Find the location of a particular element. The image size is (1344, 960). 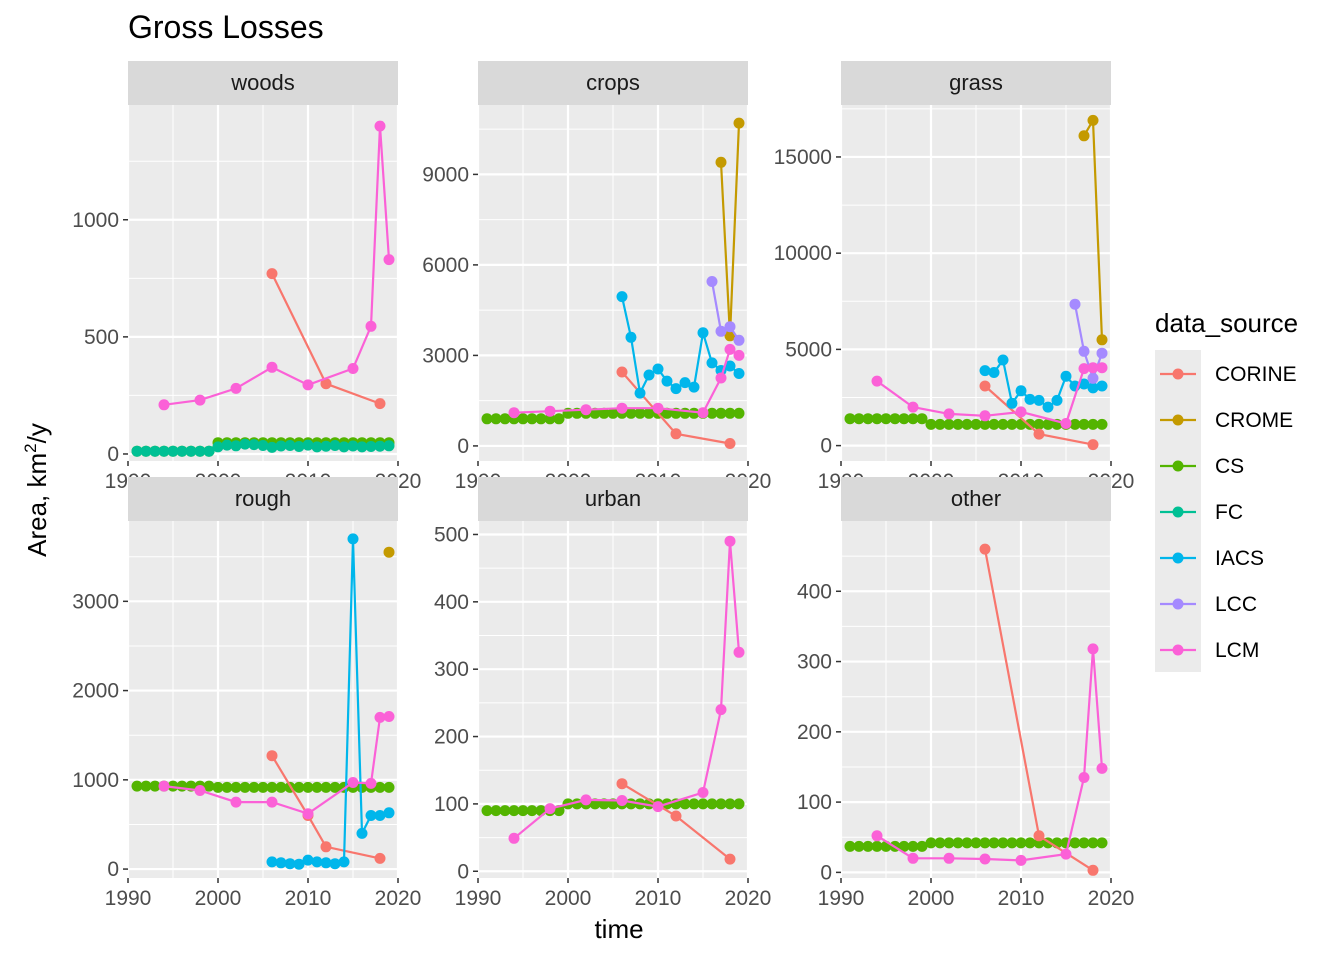

legend-label: CORINE is located at coordinates (1256, 374).